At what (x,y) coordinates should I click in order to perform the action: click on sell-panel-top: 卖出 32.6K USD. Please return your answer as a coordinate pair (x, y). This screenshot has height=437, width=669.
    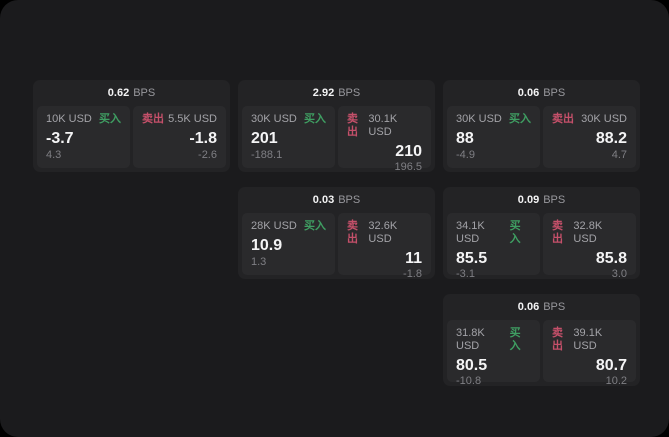
    Looking at the image, I should click on (384, 233).